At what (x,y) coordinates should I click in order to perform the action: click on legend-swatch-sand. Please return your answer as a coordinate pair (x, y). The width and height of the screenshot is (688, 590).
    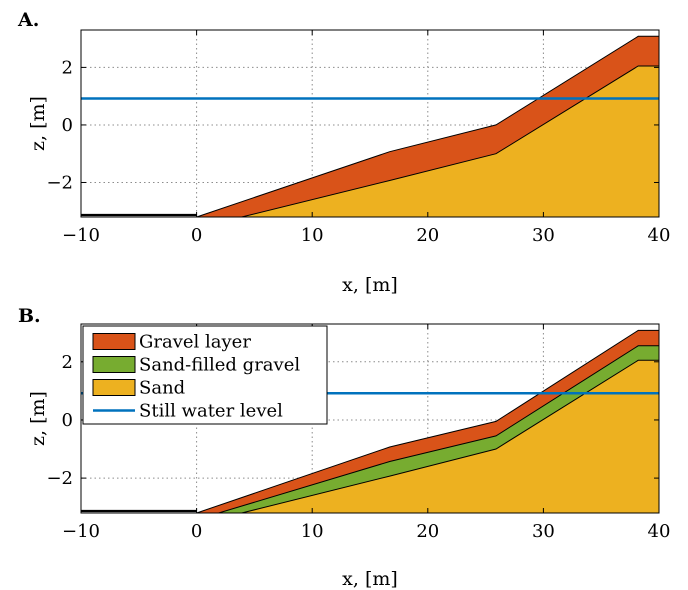
    Looking at the image, I should click on (114, 387).